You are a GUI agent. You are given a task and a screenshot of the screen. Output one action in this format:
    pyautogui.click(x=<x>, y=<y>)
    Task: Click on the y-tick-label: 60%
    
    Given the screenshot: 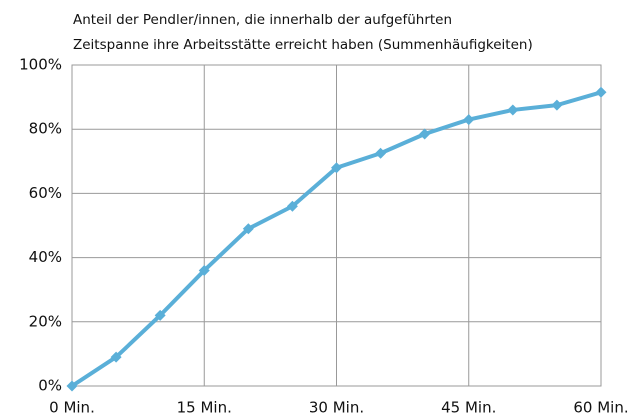 What is the action you would take?
    pyautogui.click(x=45, y=193)
    